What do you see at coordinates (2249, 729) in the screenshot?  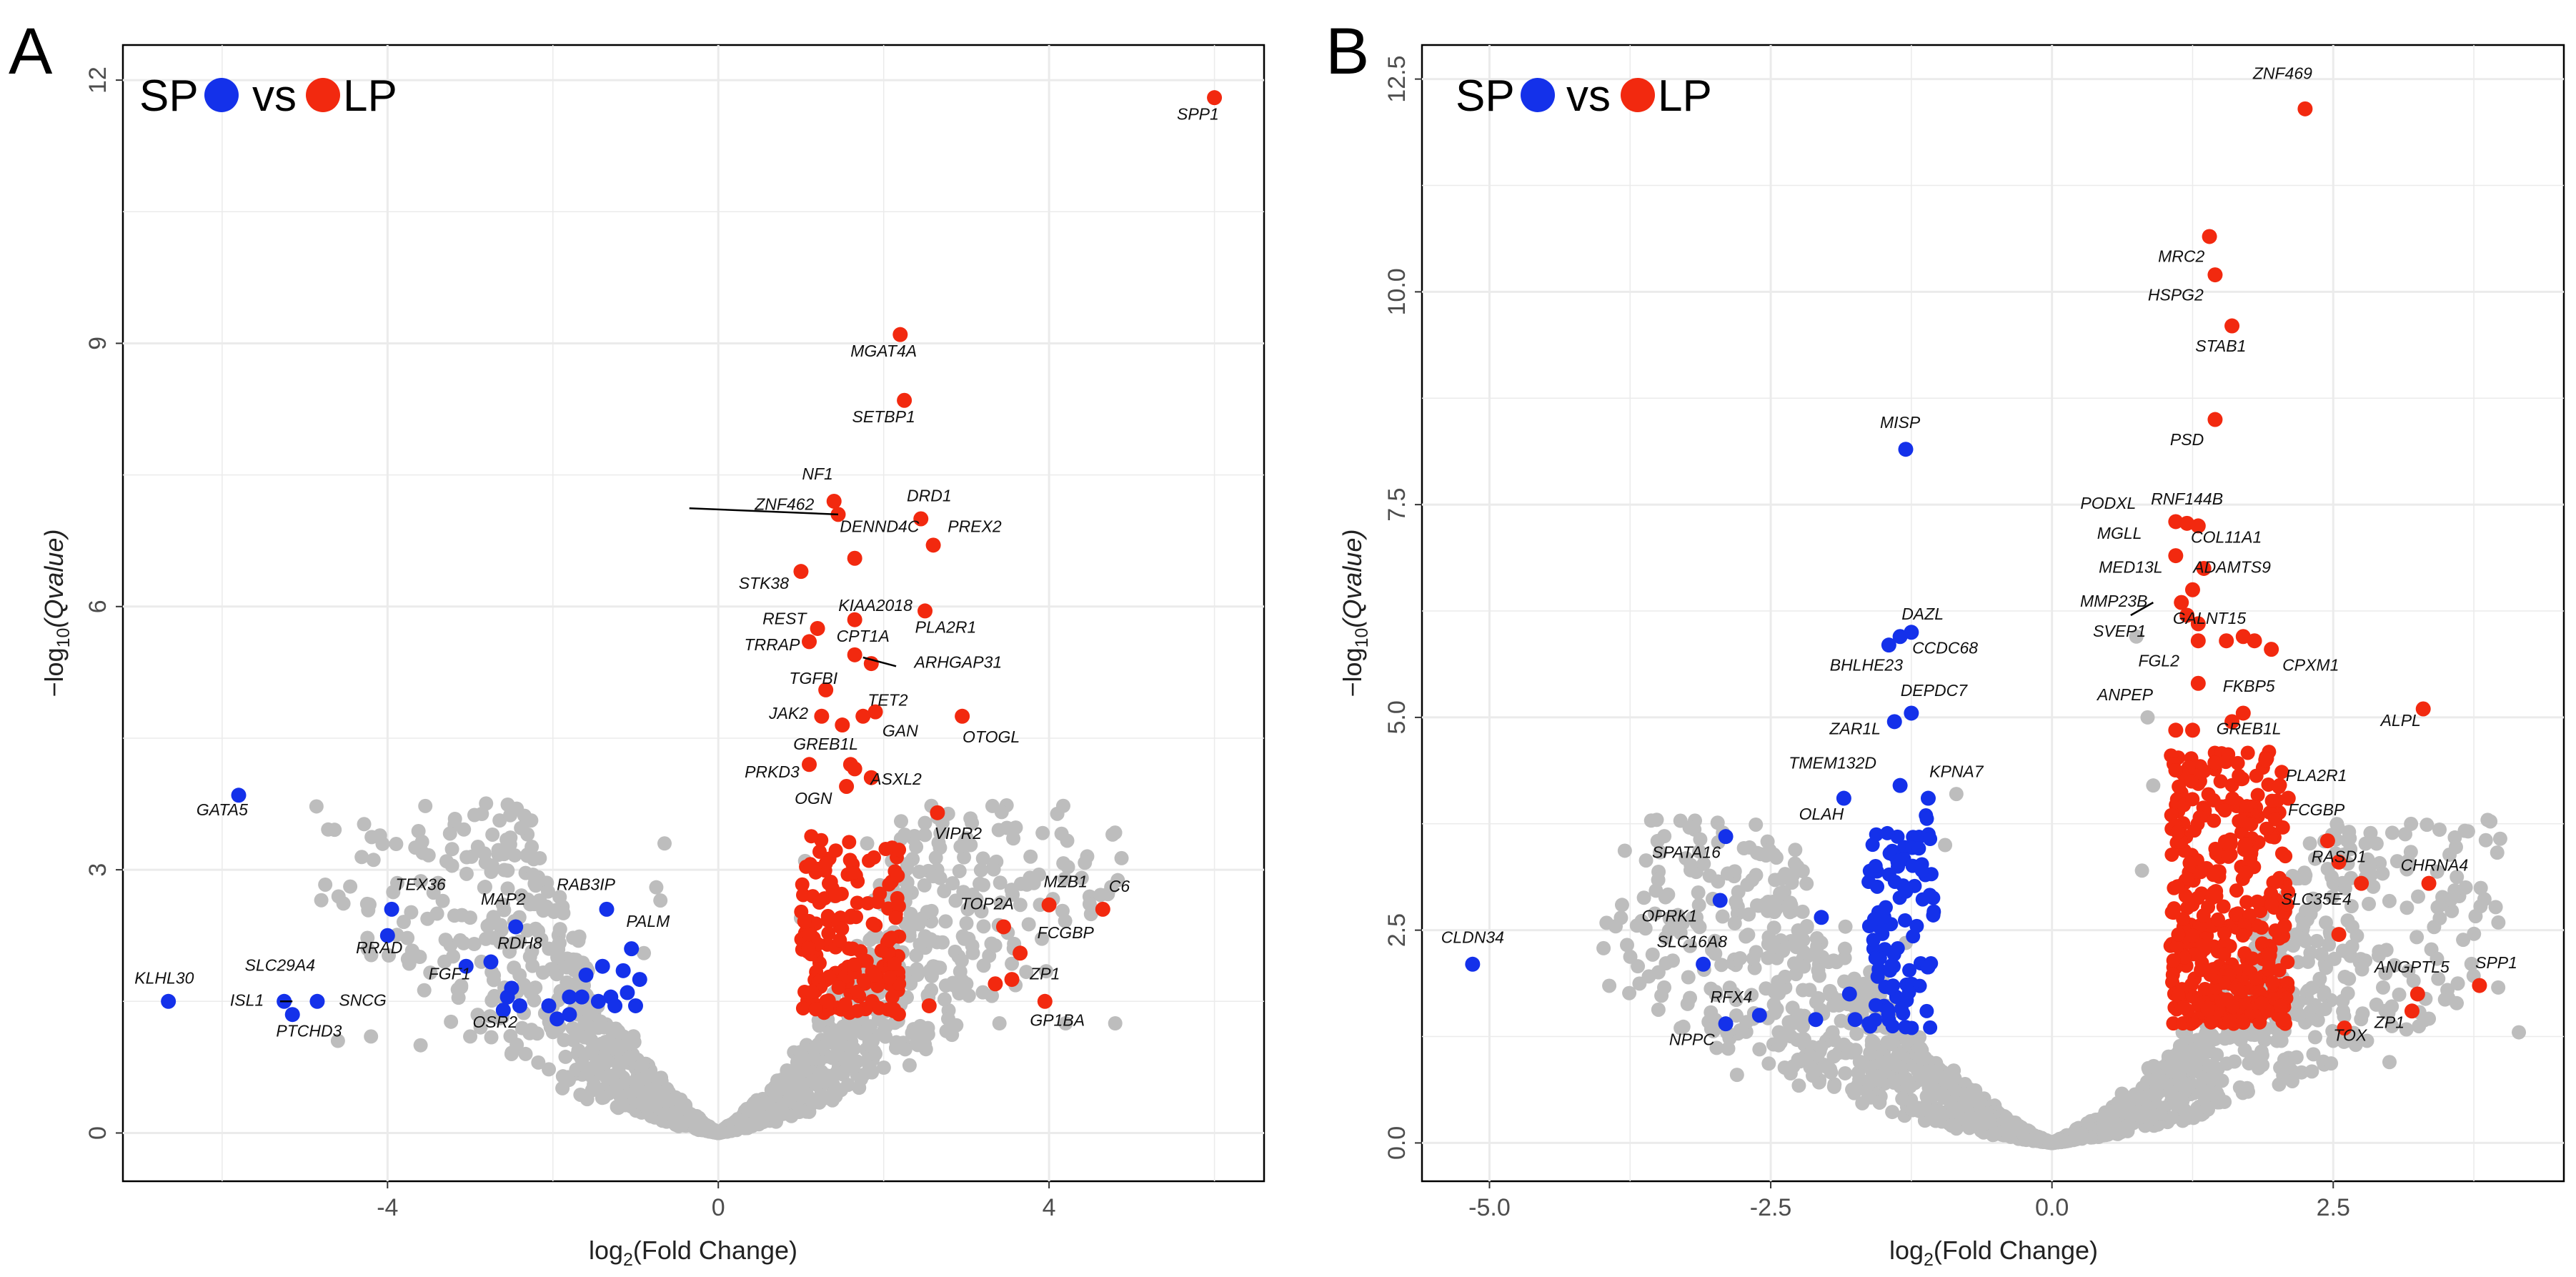 I see `gene-label-b: GREB1L` at bounding box center [2249, 729].